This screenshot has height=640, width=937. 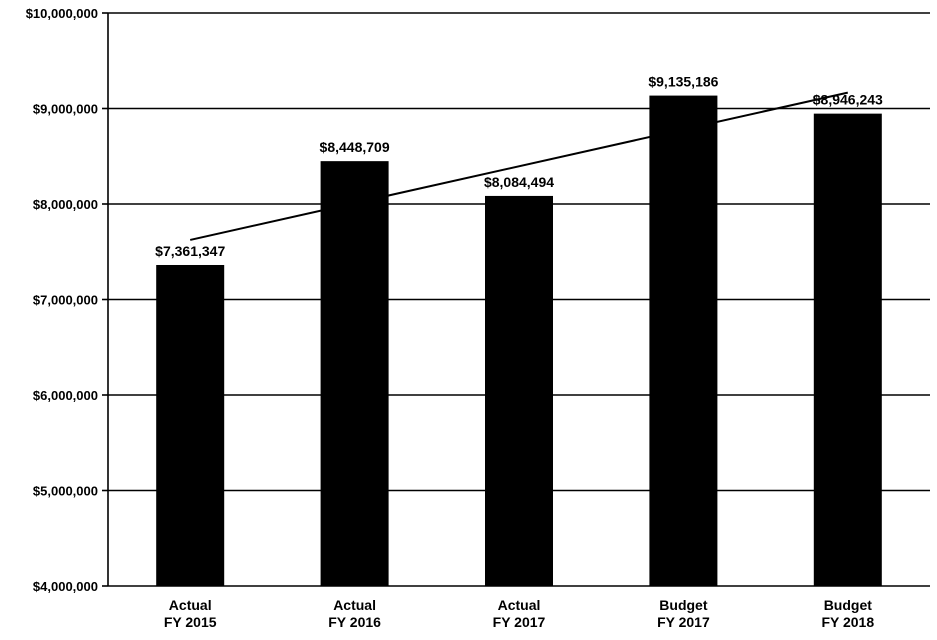 What do you see at coordinates (65, 300) in the screenshot?
I see `y-axis-tick-label: $7,000,000` at bounding box center [65, 300].